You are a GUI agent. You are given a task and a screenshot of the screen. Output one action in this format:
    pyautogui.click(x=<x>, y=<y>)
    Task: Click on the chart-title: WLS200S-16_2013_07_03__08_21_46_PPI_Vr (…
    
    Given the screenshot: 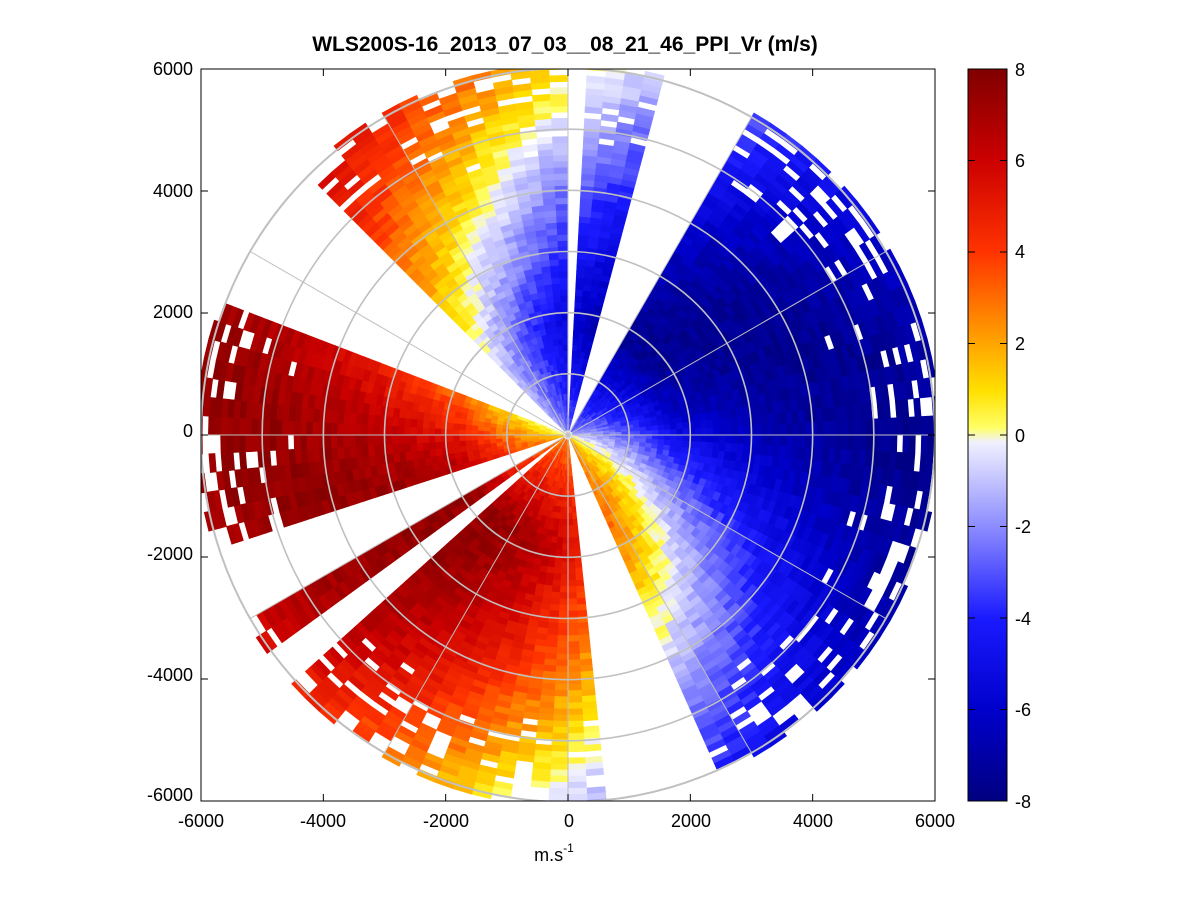 What is the action you would take?
    pyautogui.click(x=565, y=44)
    